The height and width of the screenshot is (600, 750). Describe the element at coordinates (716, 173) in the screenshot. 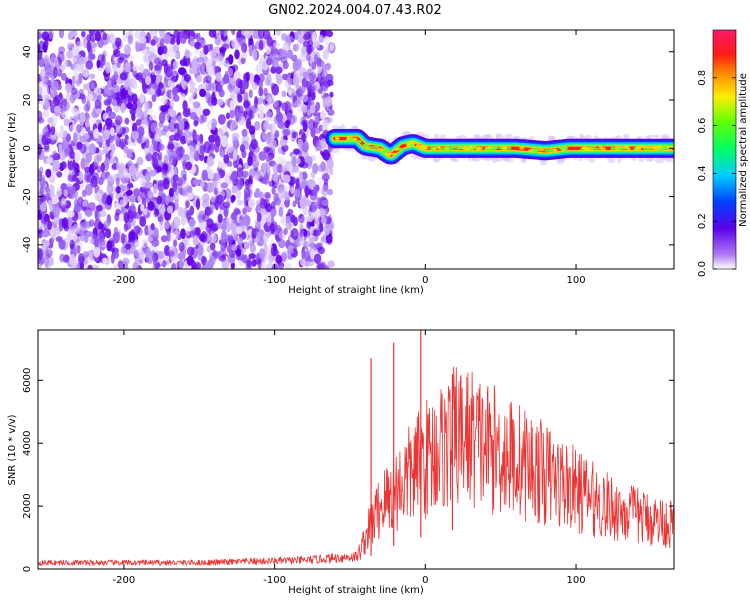

I see `colorbar-ticks: 0.0 0.2 0.4 0.6 0.8` at that location.